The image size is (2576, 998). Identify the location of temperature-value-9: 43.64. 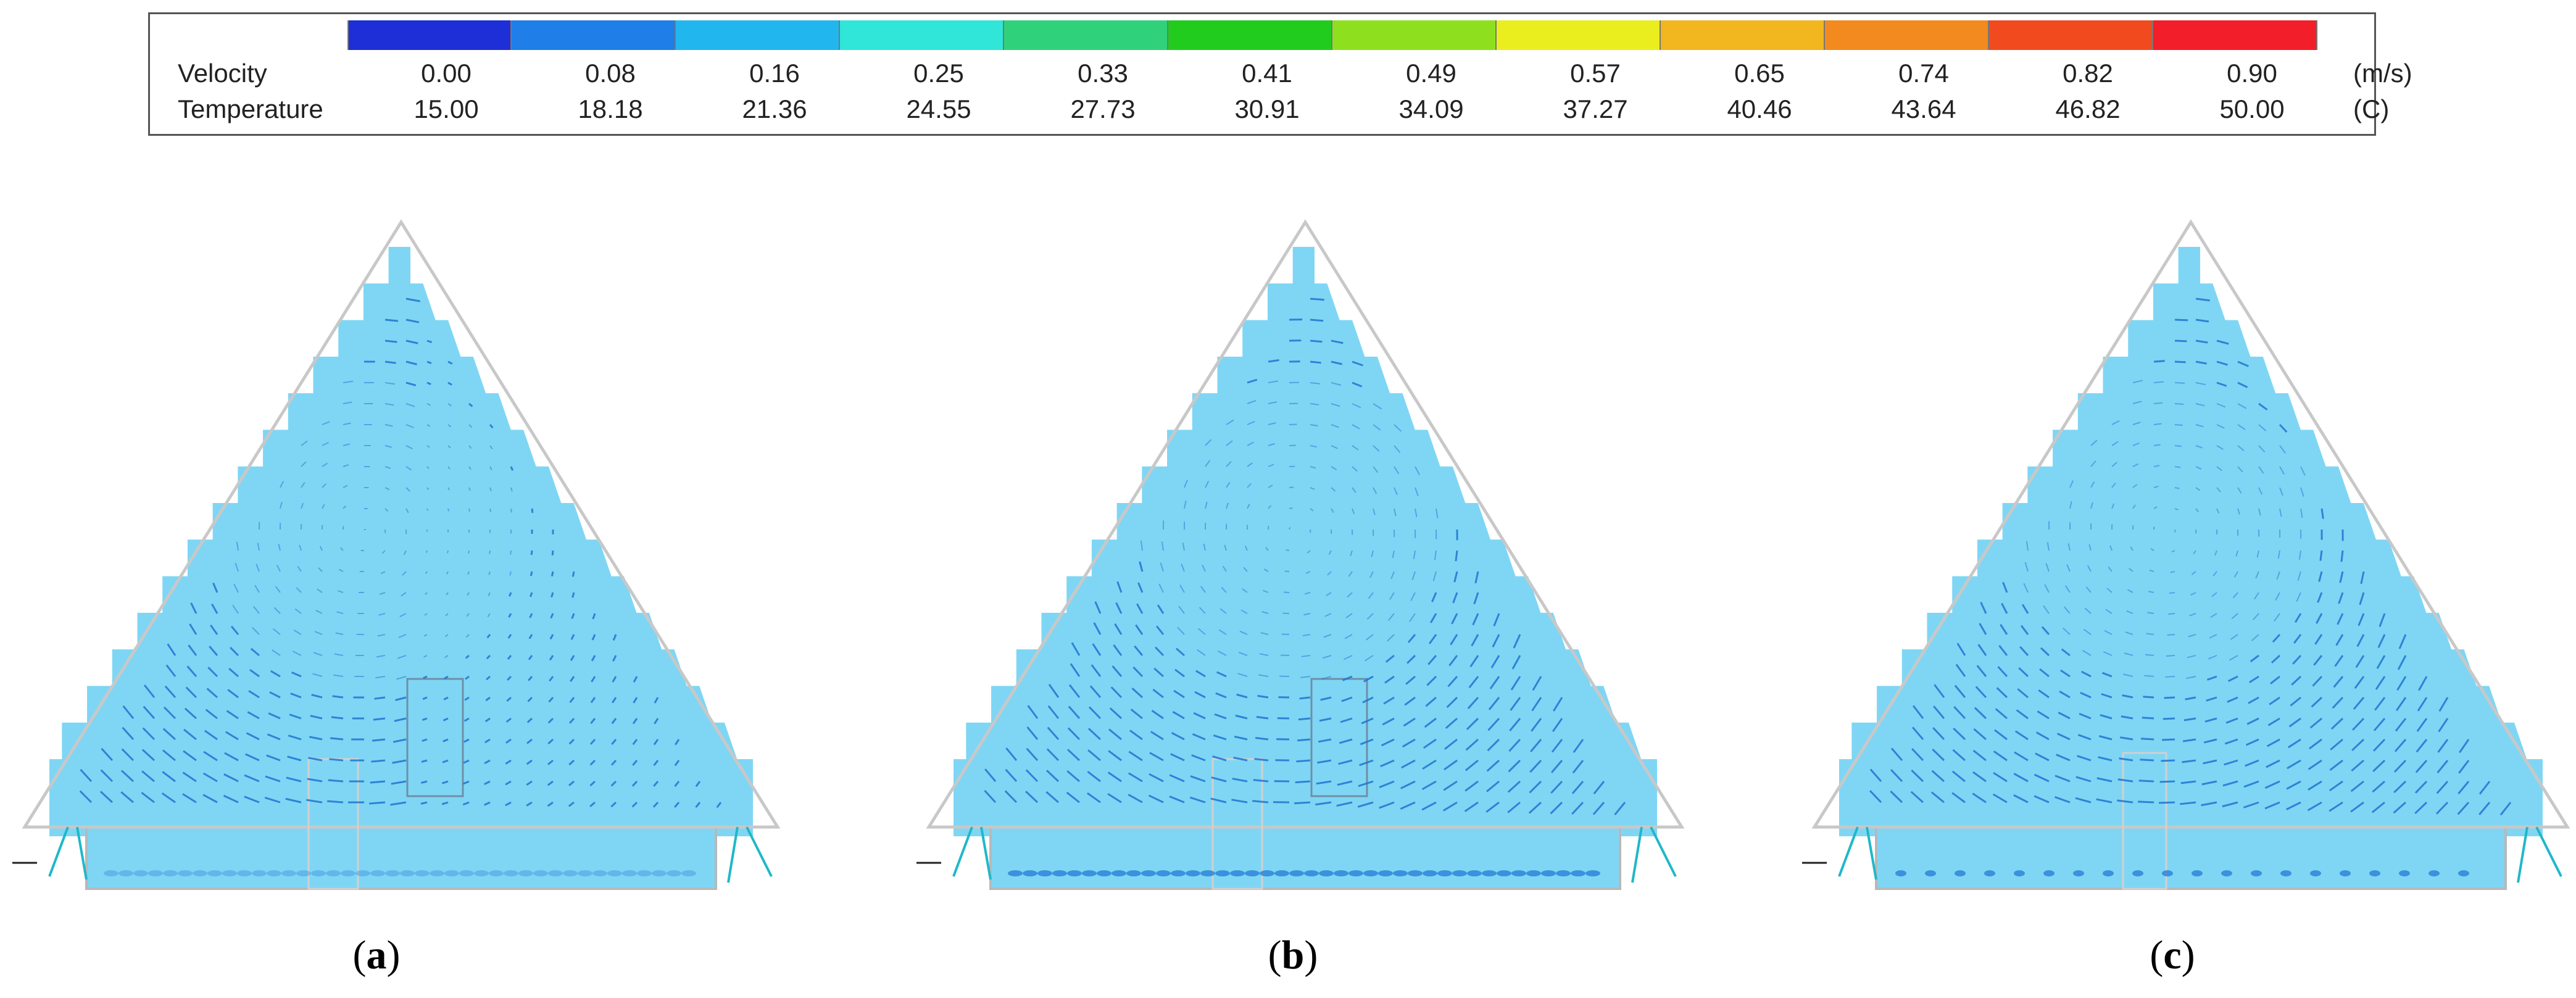
(1923, 108).